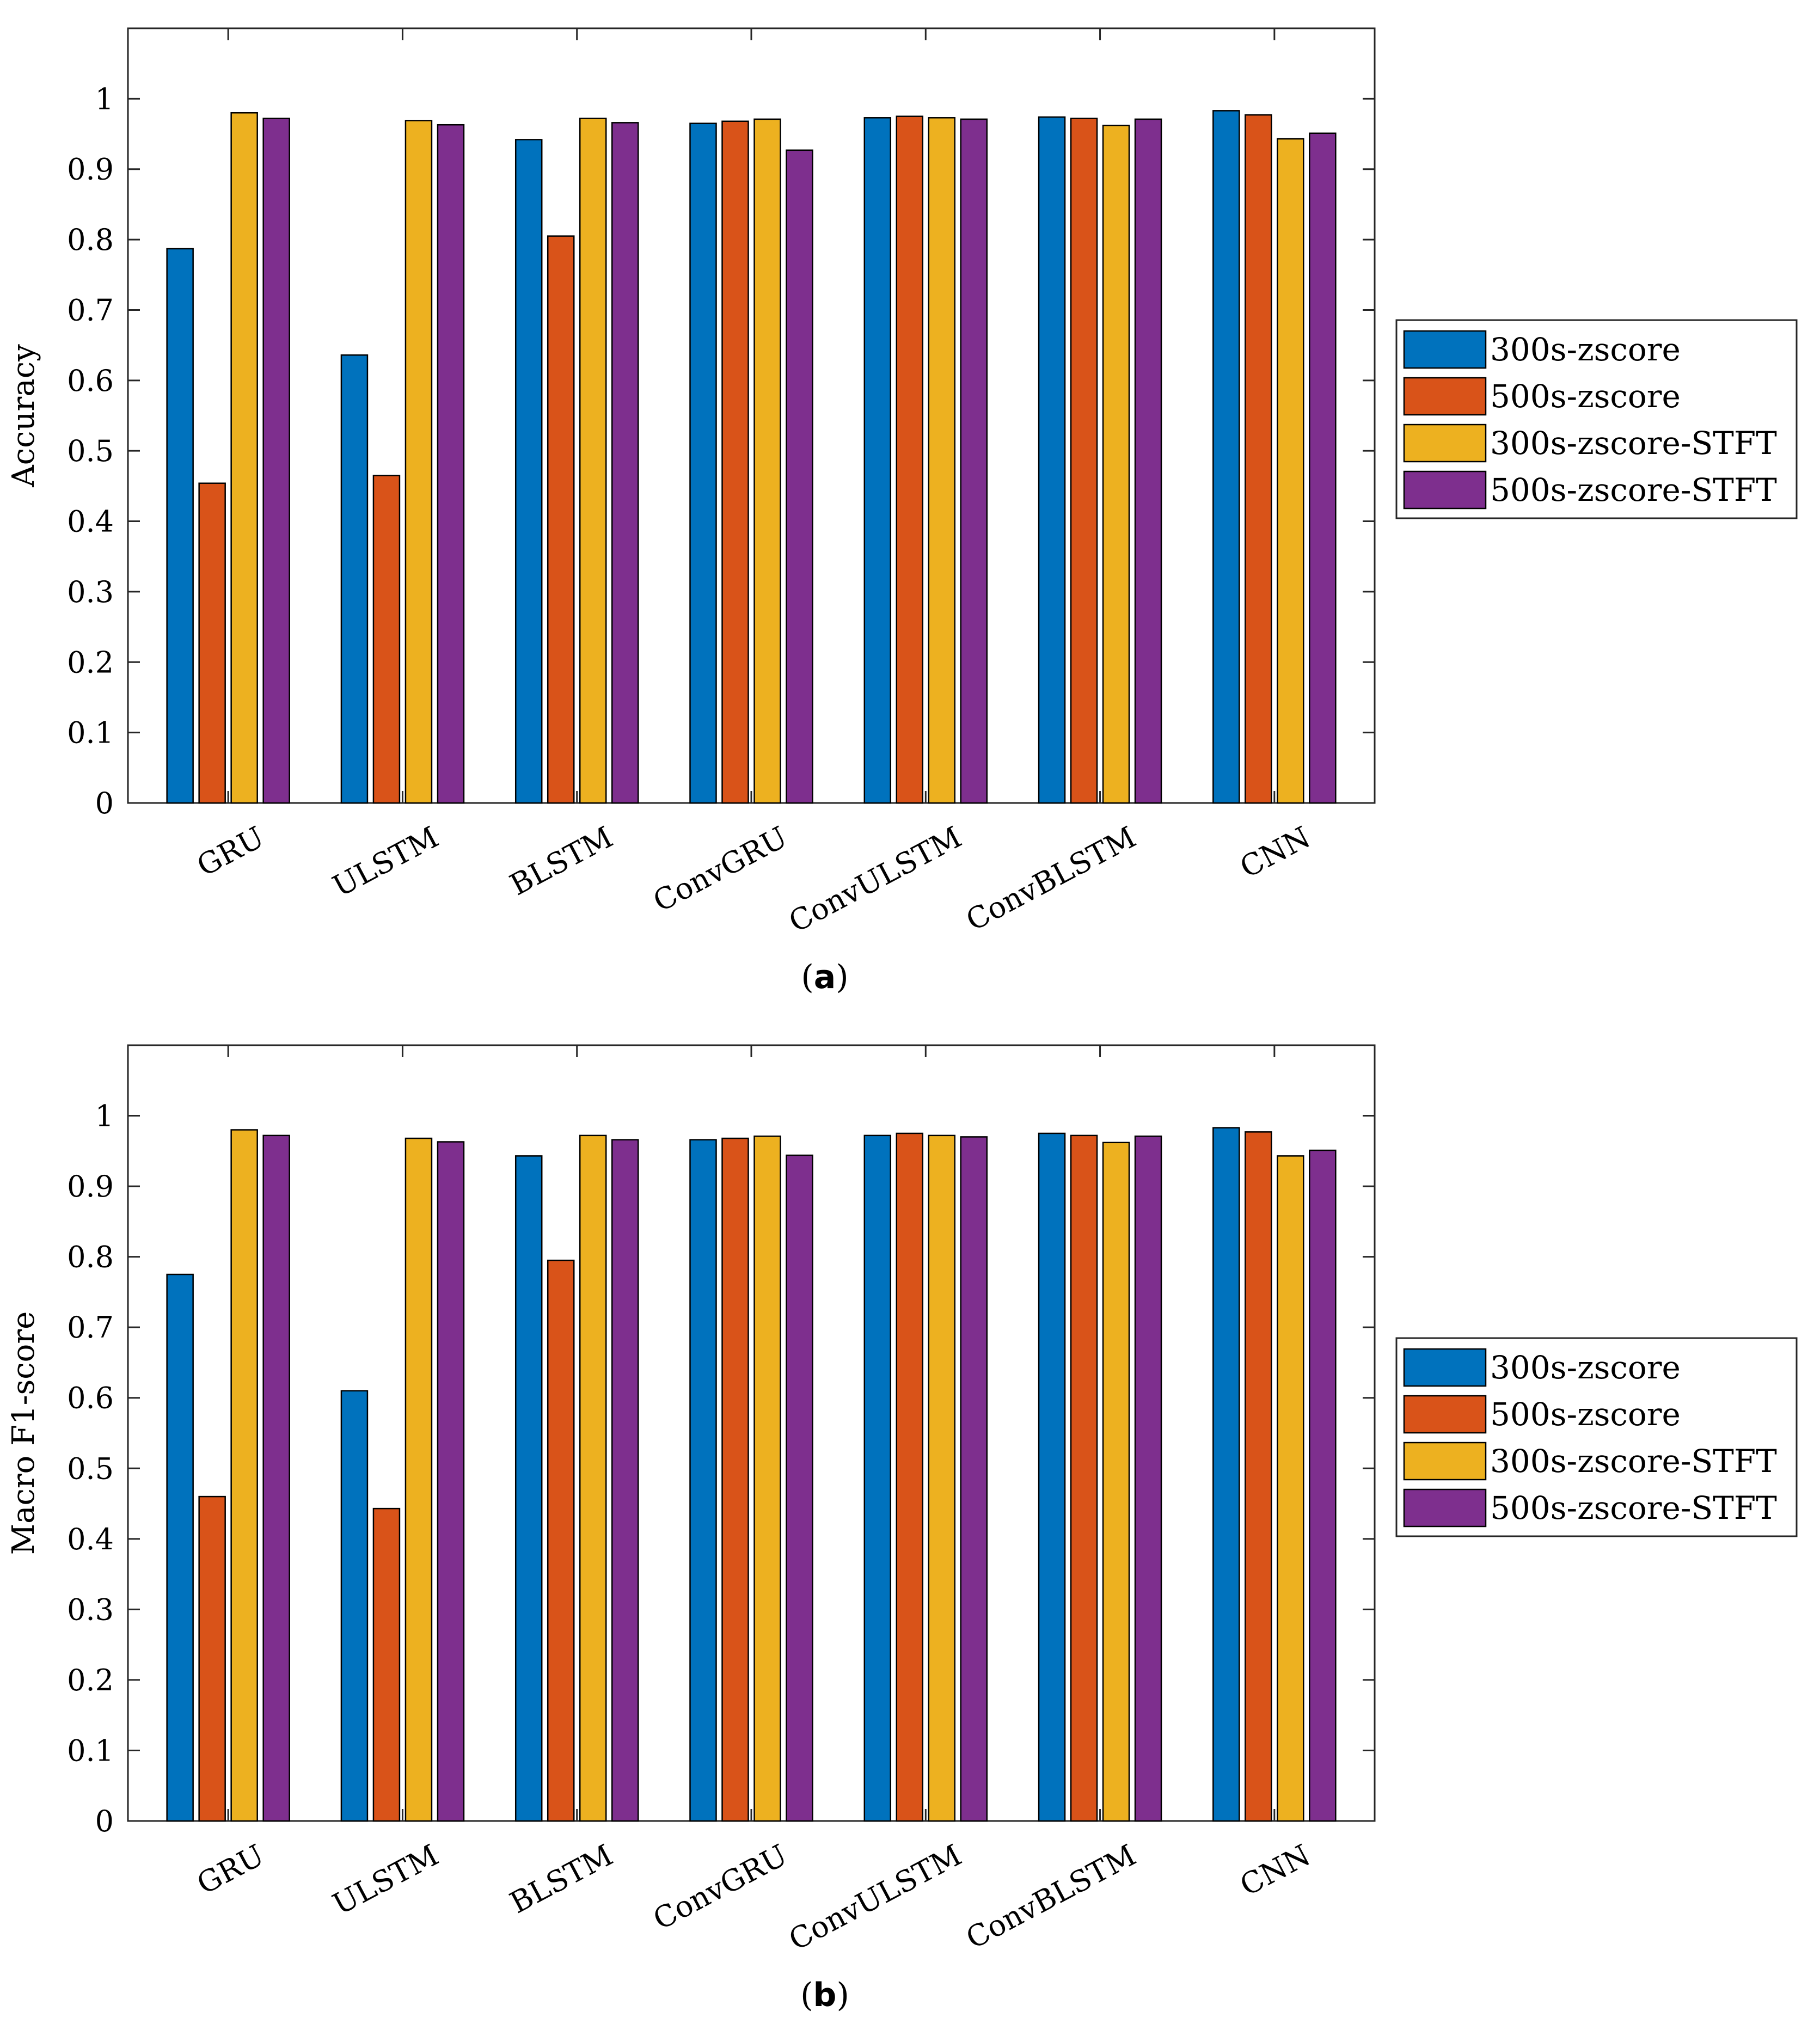  I want to click on caption-letter: b, so click(825, 1995).